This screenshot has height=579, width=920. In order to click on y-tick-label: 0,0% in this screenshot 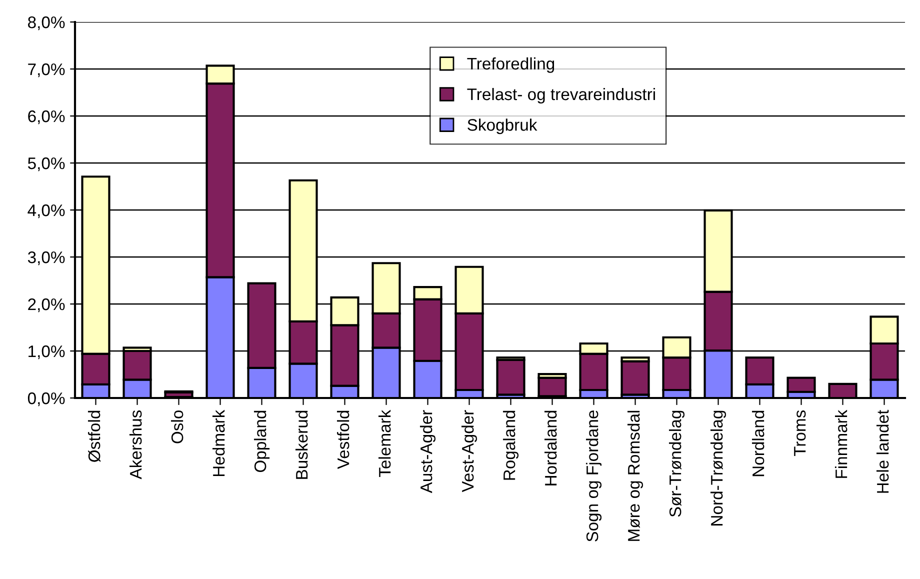, I will do `click(46, 399)`.